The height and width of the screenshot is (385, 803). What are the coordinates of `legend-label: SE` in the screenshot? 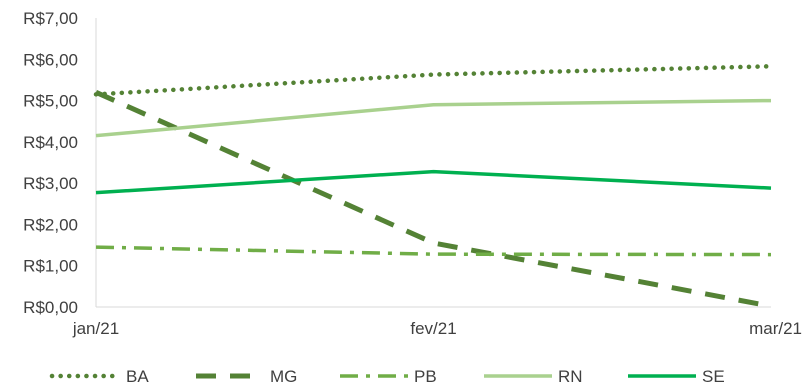 It's located at (713, 376).